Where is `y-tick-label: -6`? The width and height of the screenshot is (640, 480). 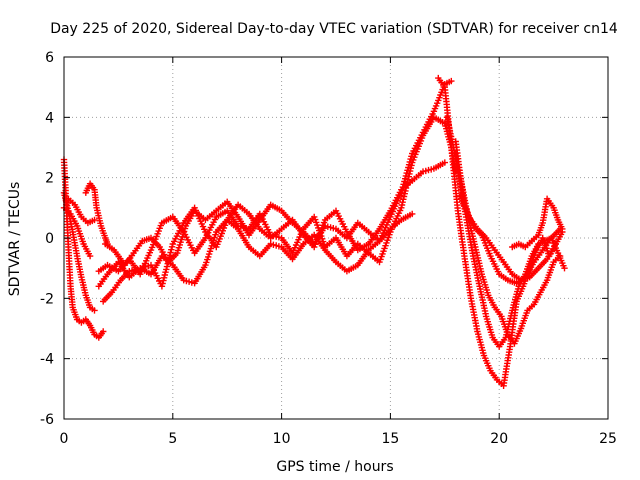
y-tick-label: -6 is located at coordinates (47, 420).